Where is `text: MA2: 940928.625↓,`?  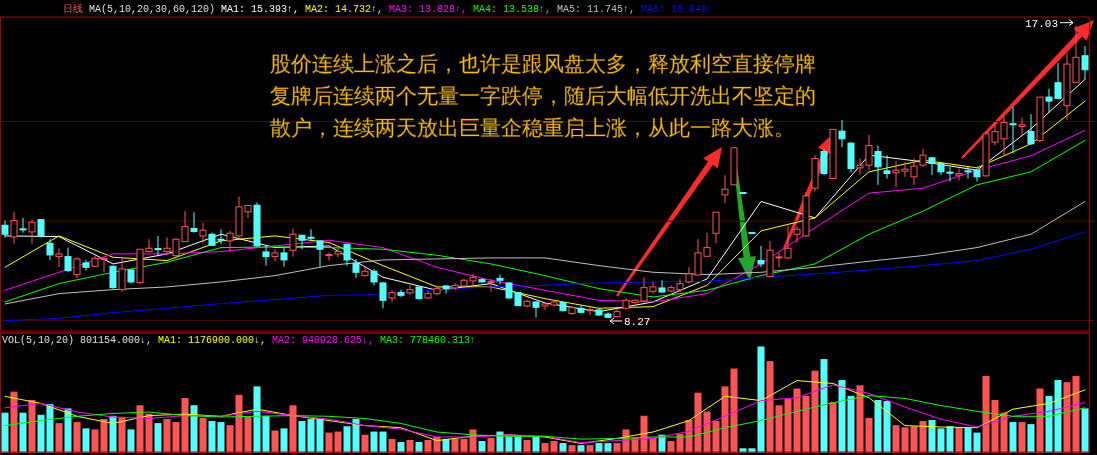
text: MA2: 940928.625↓, is located at coordinates (323, 340).